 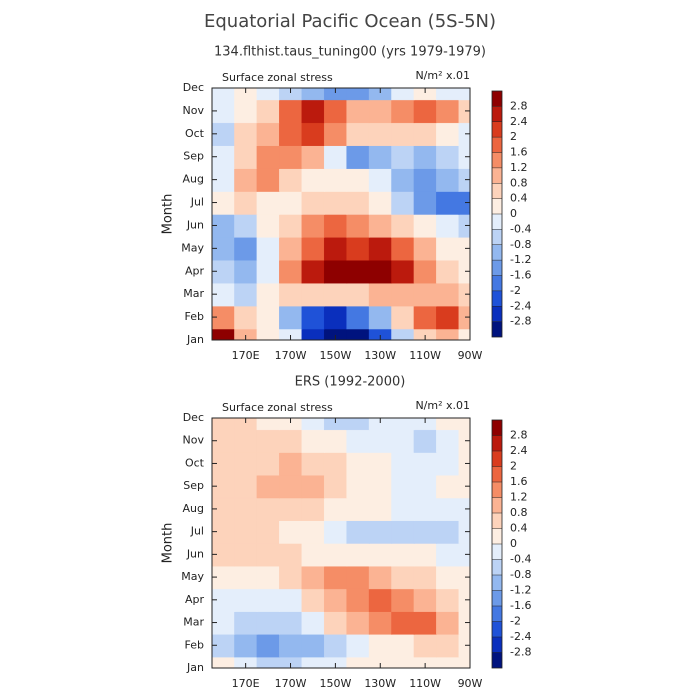 I want to click on colorbar-label: 1.2, so click(x=519, y=497).